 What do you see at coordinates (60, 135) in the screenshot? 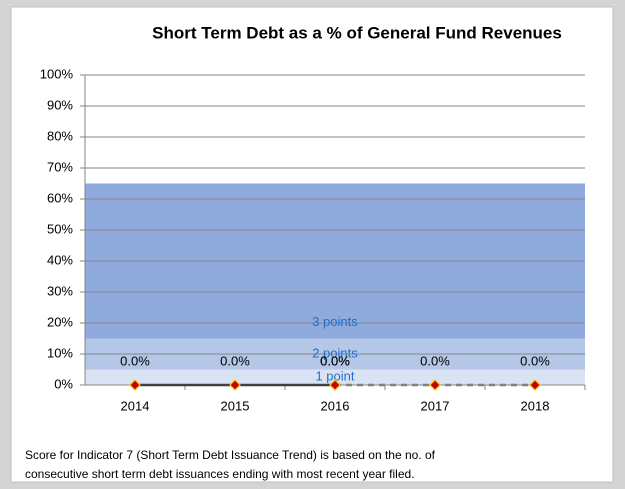
I see `y-tick-label: 80%` at bounding box center [60, 135].